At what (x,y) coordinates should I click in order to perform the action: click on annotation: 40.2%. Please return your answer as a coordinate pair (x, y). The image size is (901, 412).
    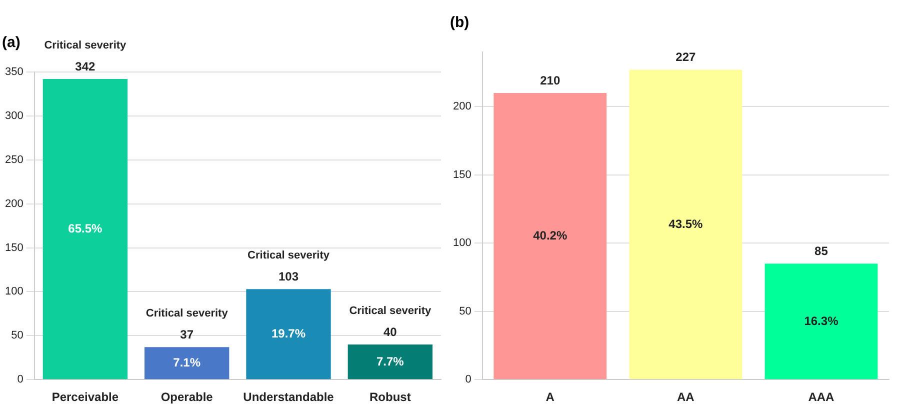
    Looking at the image, I should click on (550, 235).